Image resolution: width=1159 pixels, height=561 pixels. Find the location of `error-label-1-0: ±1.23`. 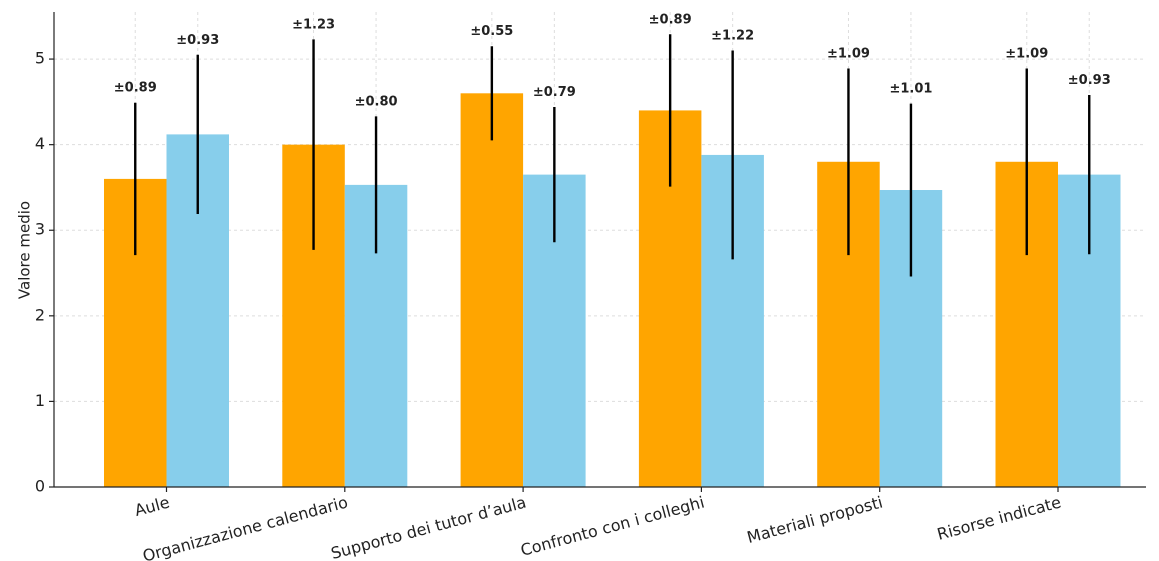

error-label-1-0: ±1.23 is located at coordinates (313, 24).